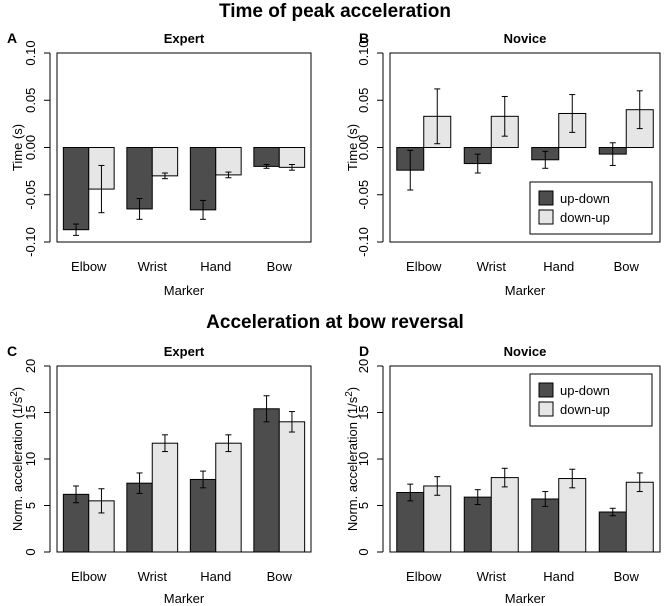 This screenshot has height=606, width=670. I want to click on panel-letter: D, so click(364, 351).